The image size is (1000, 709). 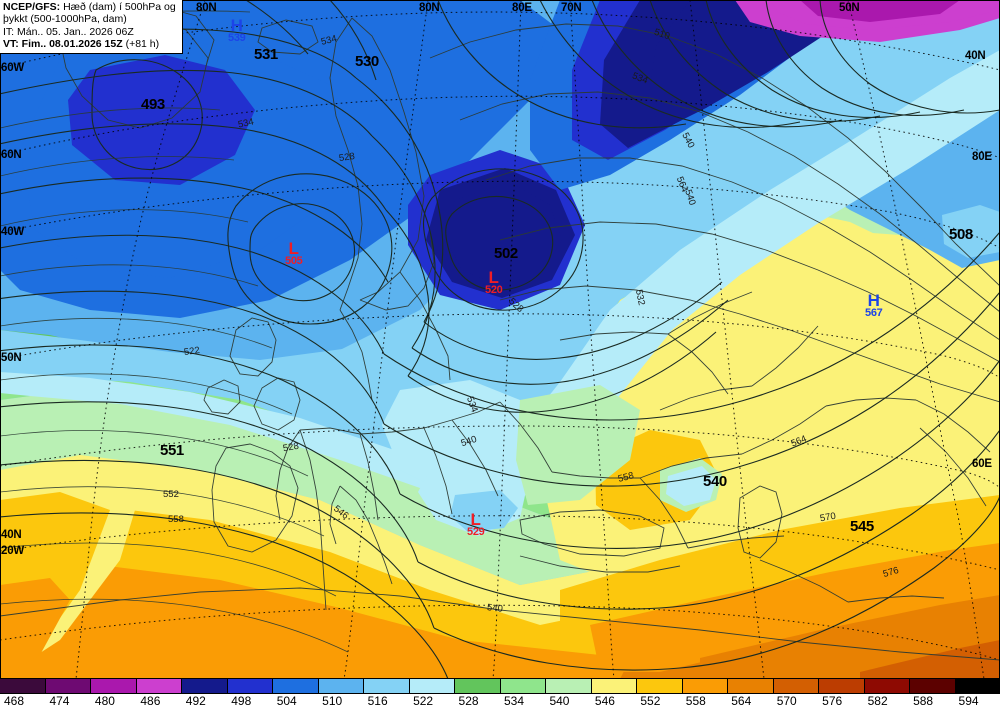 I want to click on pressure-center-low: L 505, so click(x=294, y=253).